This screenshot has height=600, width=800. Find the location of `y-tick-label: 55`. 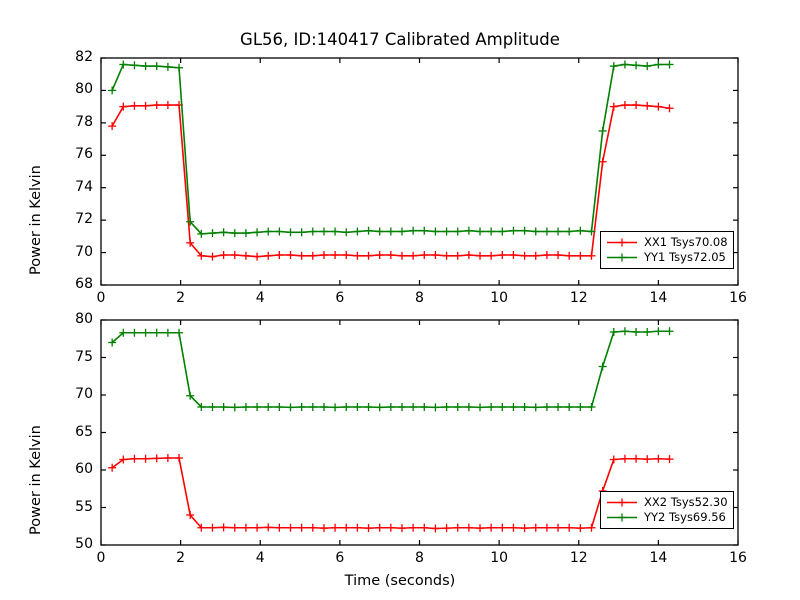

y-tick-label: 55 is located at coordinates (84, 506).